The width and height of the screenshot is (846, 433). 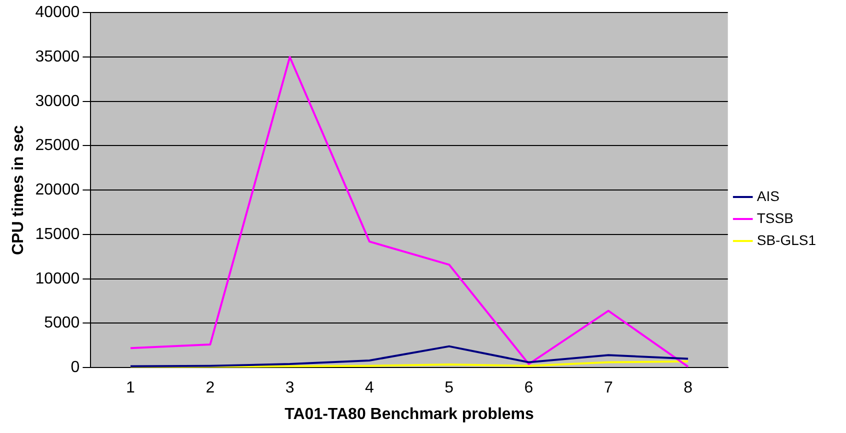 What do you see at coordinates (57, 101) in the screenshot?
I see `y-tick-label: 30000` at bounding box center [57, 101].